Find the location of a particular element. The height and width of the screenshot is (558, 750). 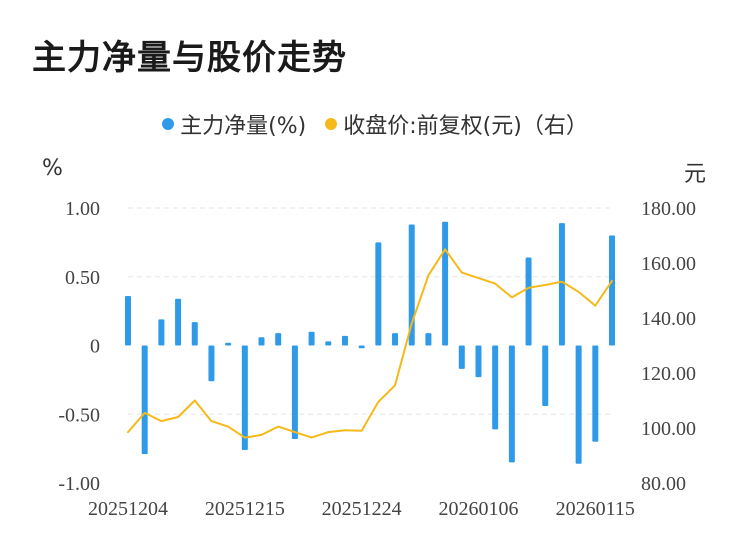

legend-item-close-price: 收盘价:前复权(元)（右） is located at coordinates (456, 124).